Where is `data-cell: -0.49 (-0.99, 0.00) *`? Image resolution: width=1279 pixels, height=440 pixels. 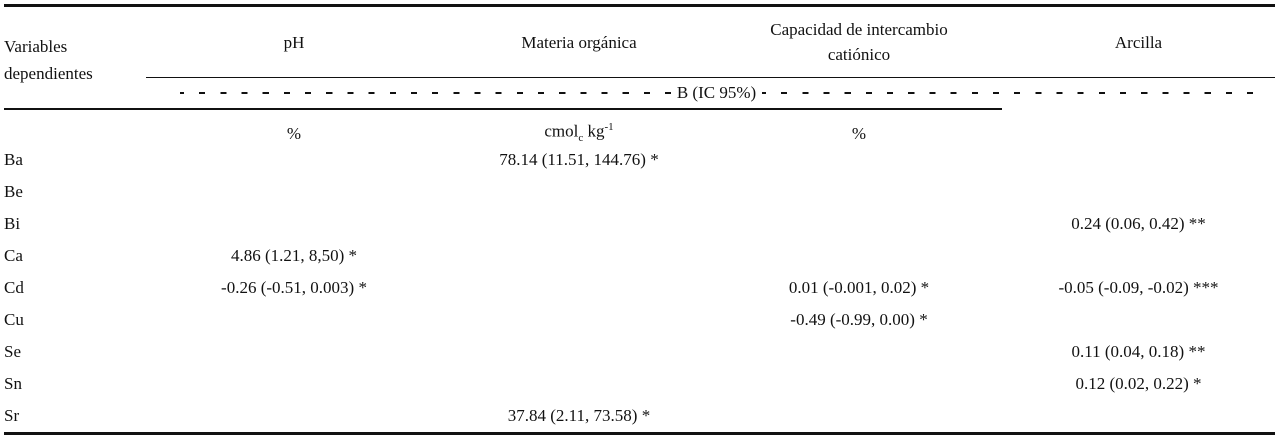
data-cell: -0.49 (-0.99, 0.00) * is located at coordinates (859, 319).